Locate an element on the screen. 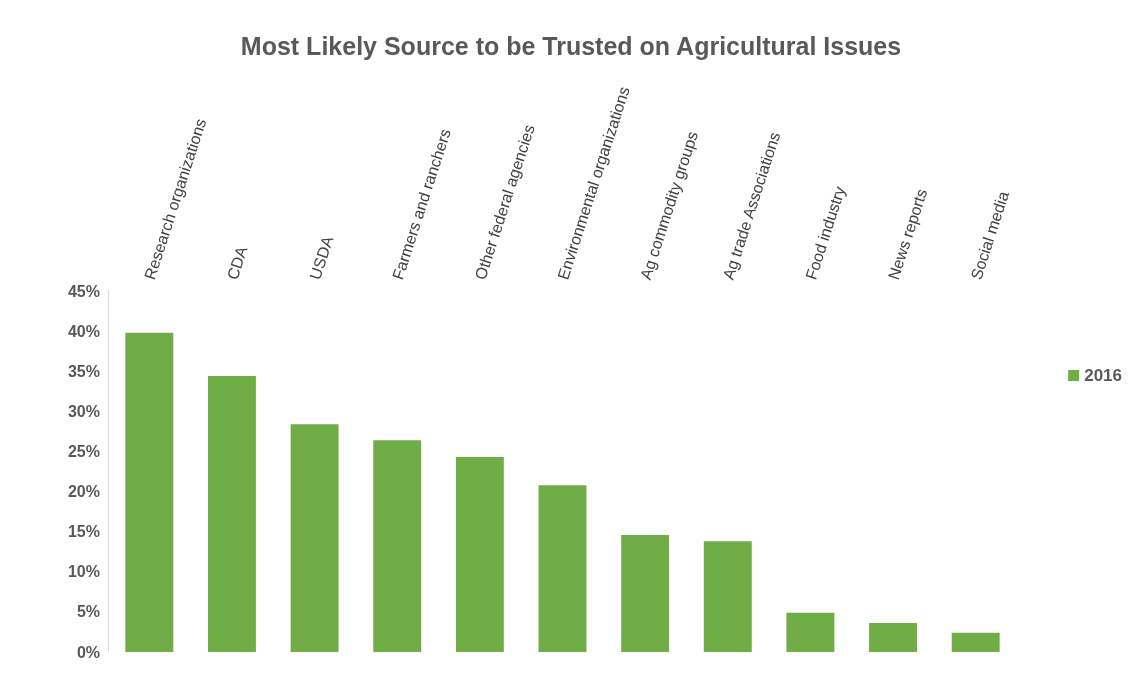 The image size is (1142, 675). x-tick-label: CDA is located at coordinates (237, 262).